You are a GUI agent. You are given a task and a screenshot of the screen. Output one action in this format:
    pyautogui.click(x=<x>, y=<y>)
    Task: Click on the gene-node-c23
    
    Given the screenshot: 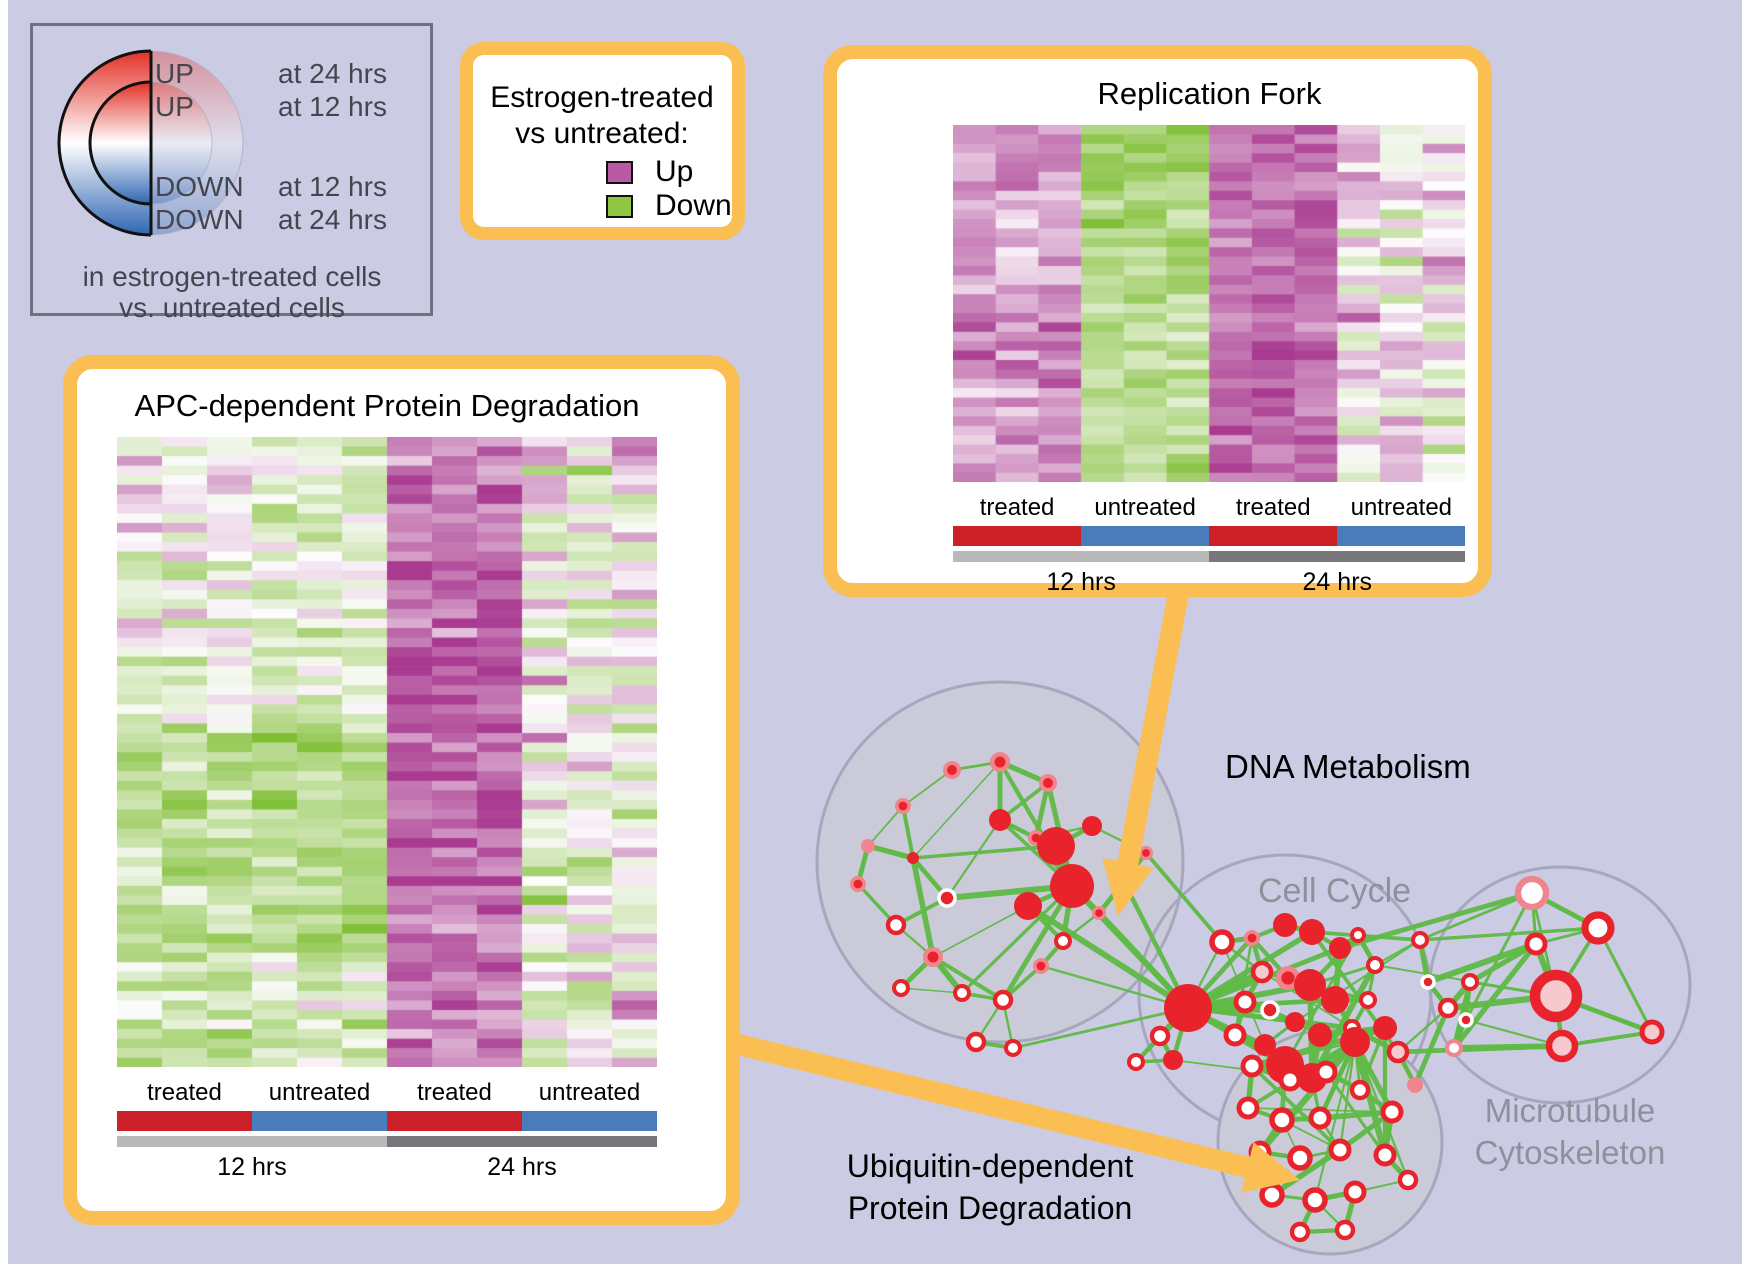 What is the action you would take?
    pyautogui.click(x=1428, y=982)
    